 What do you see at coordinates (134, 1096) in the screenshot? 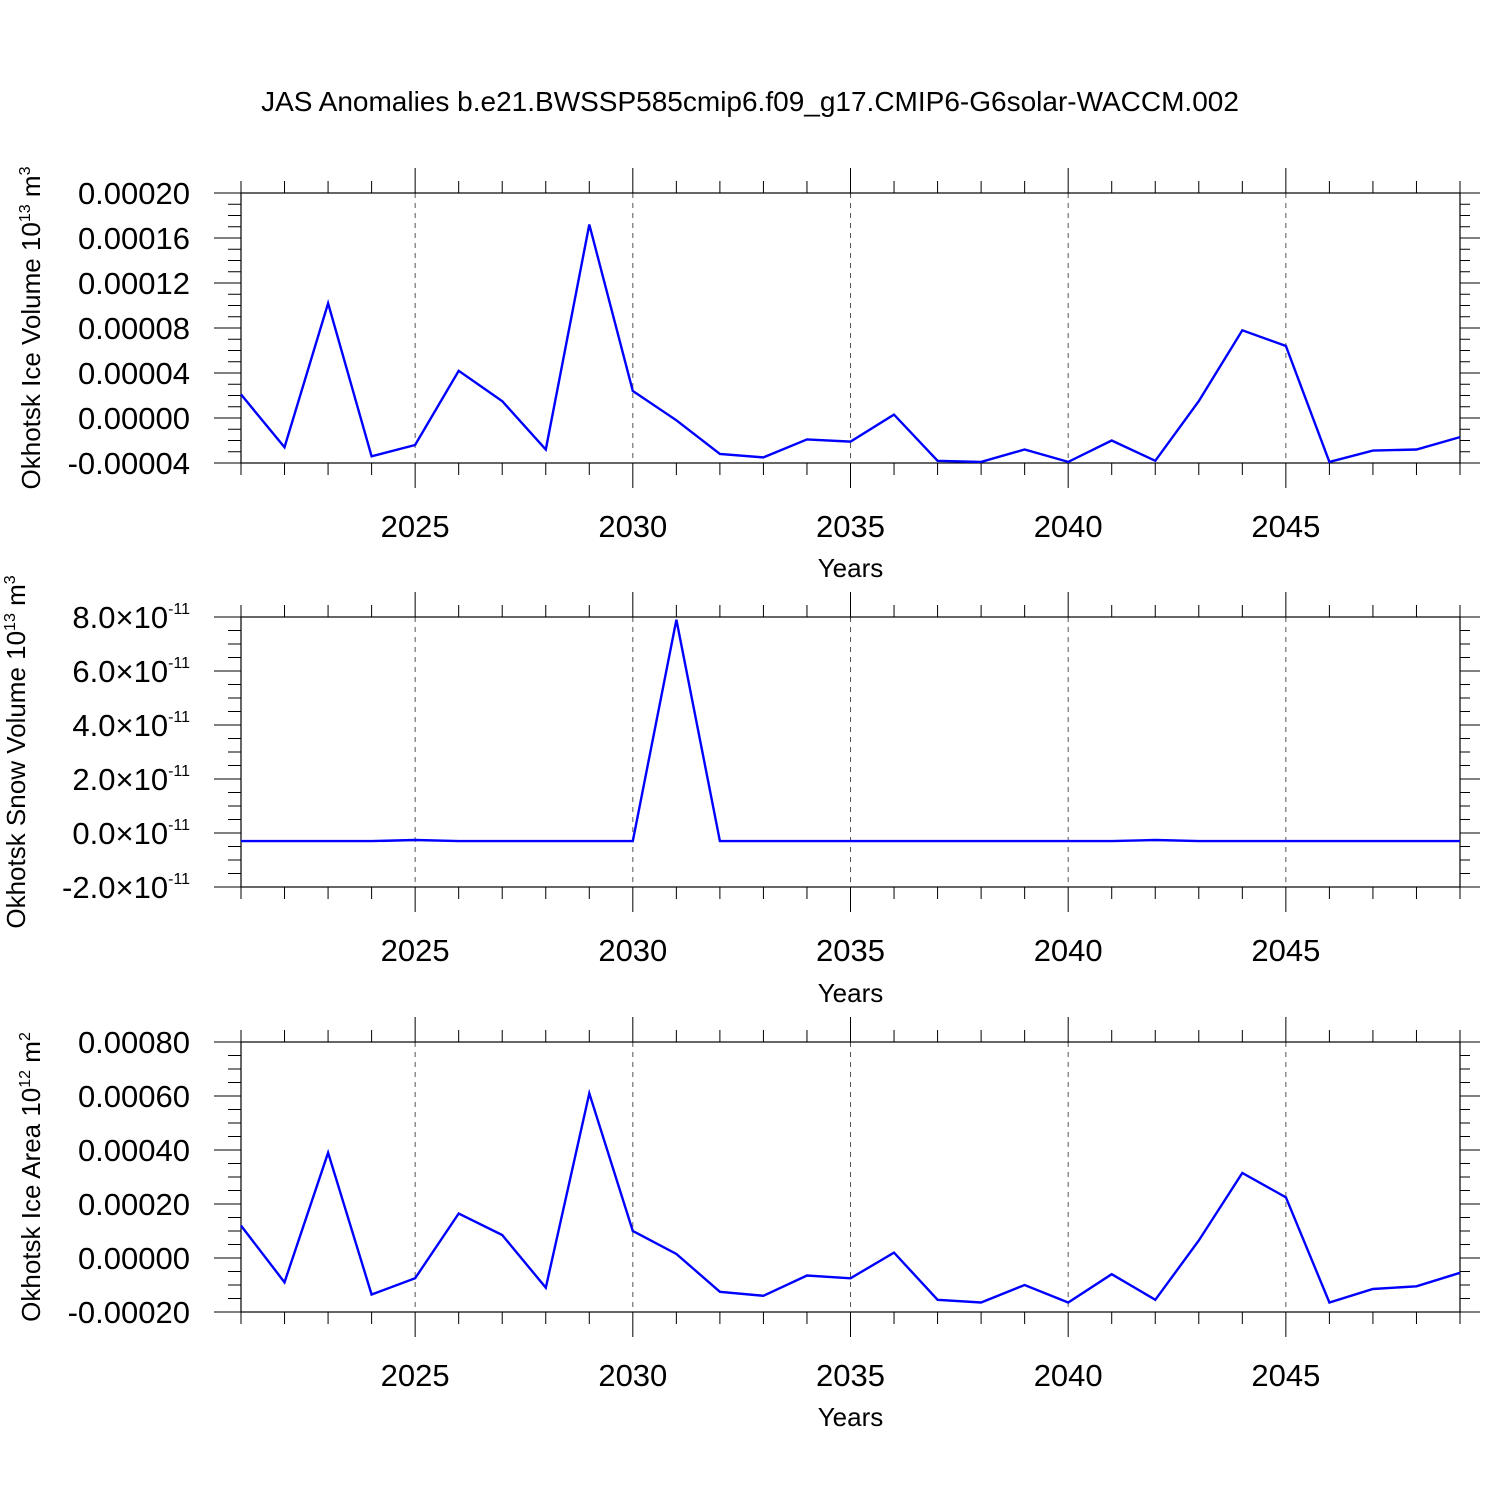
I see `y-tick-label: 0.00060` at bounding box center [134, 1096].